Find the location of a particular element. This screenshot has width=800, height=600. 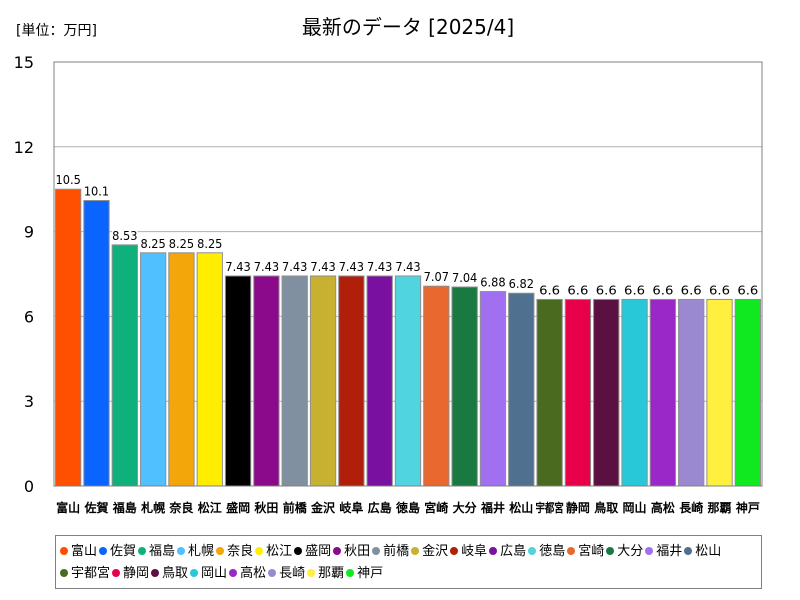

legend-item: 岡山 is located at coordinates (208, 573).